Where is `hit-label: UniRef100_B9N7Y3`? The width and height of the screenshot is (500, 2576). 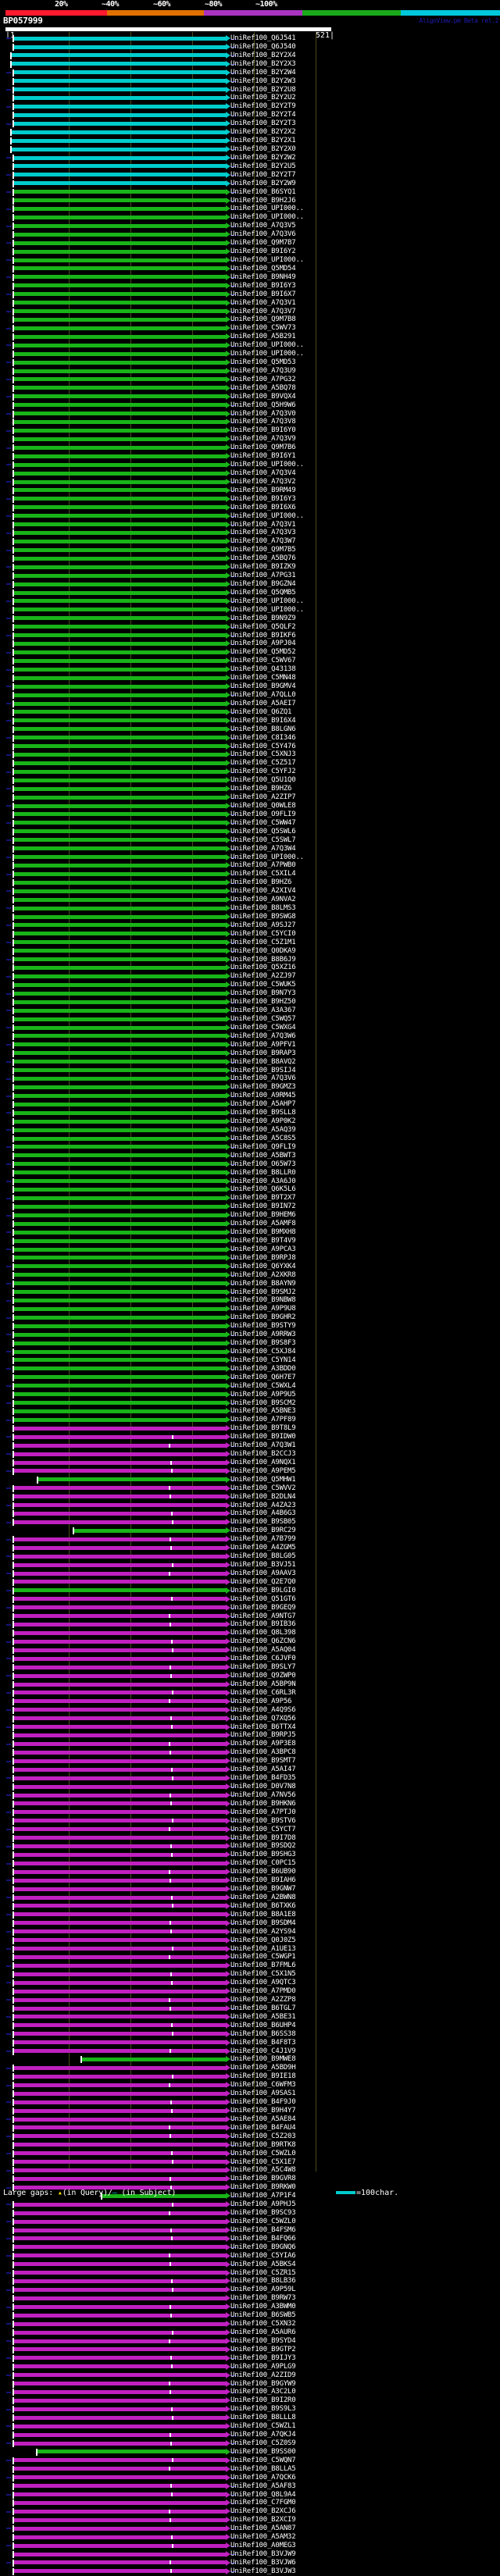 hit-label: UniRef100_B9N7Y3 is located at coordinates (263, 993).